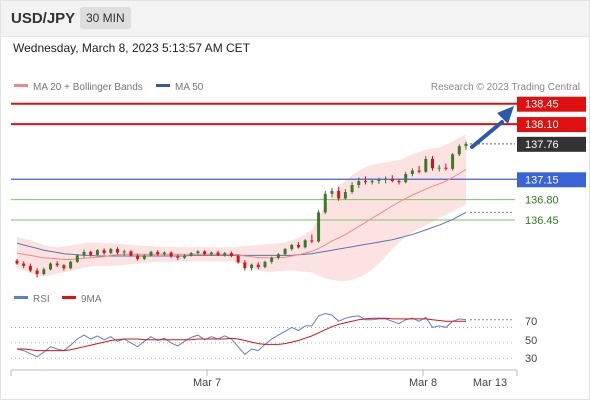  I want to click on level-label-137-76: 137.76, so click(542, 145).